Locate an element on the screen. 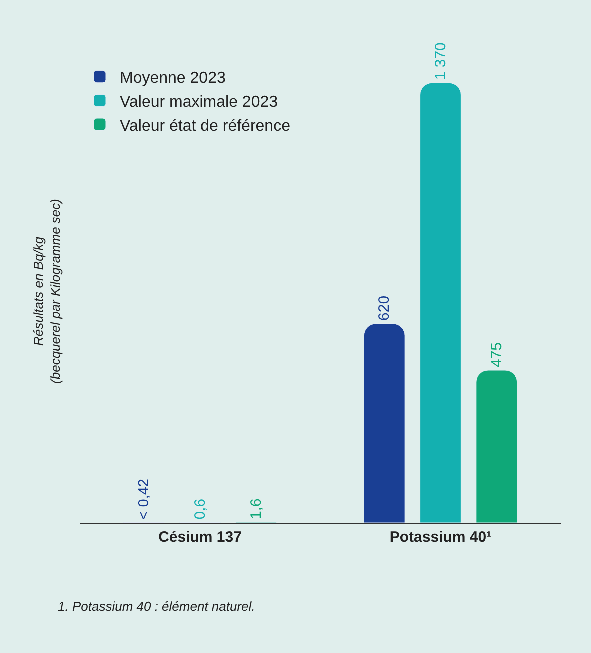 This screenshot has height=653, width=591. y-axis-title: Résultats en Bq/kg (becquerel par Kilogramme sec) is located at coordinates (47, 291).